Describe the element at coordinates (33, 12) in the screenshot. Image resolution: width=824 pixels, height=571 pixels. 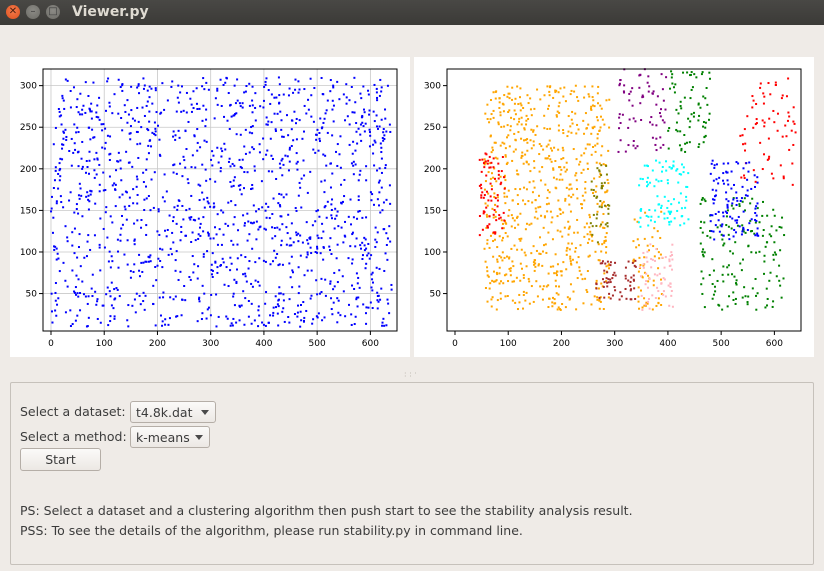
I see `minimize-icon: –` at that location.